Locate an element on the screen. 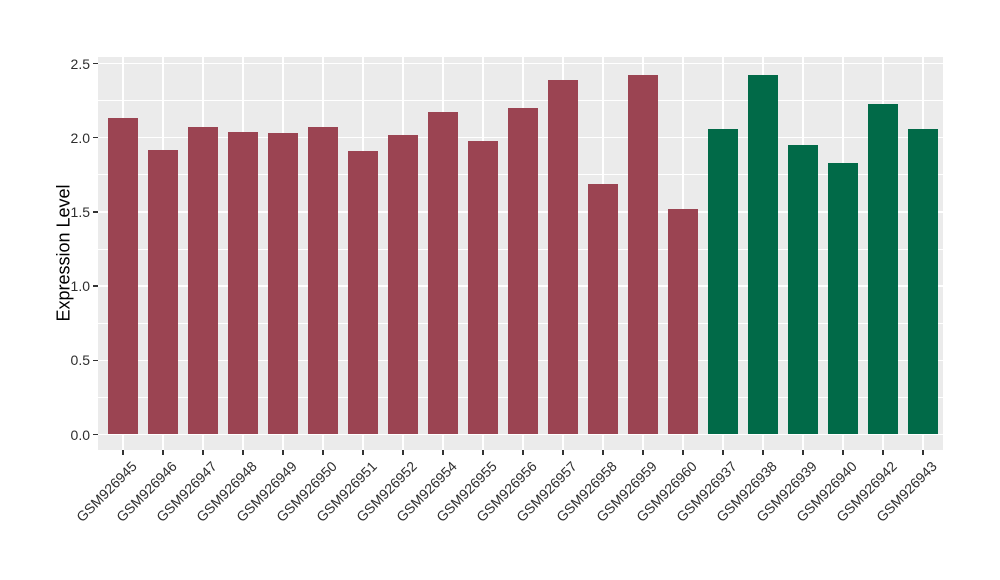 Image resolution: width=1000 pixels, height=580 pixels. bar-GSM926942 is located at coordinates (883, 269).